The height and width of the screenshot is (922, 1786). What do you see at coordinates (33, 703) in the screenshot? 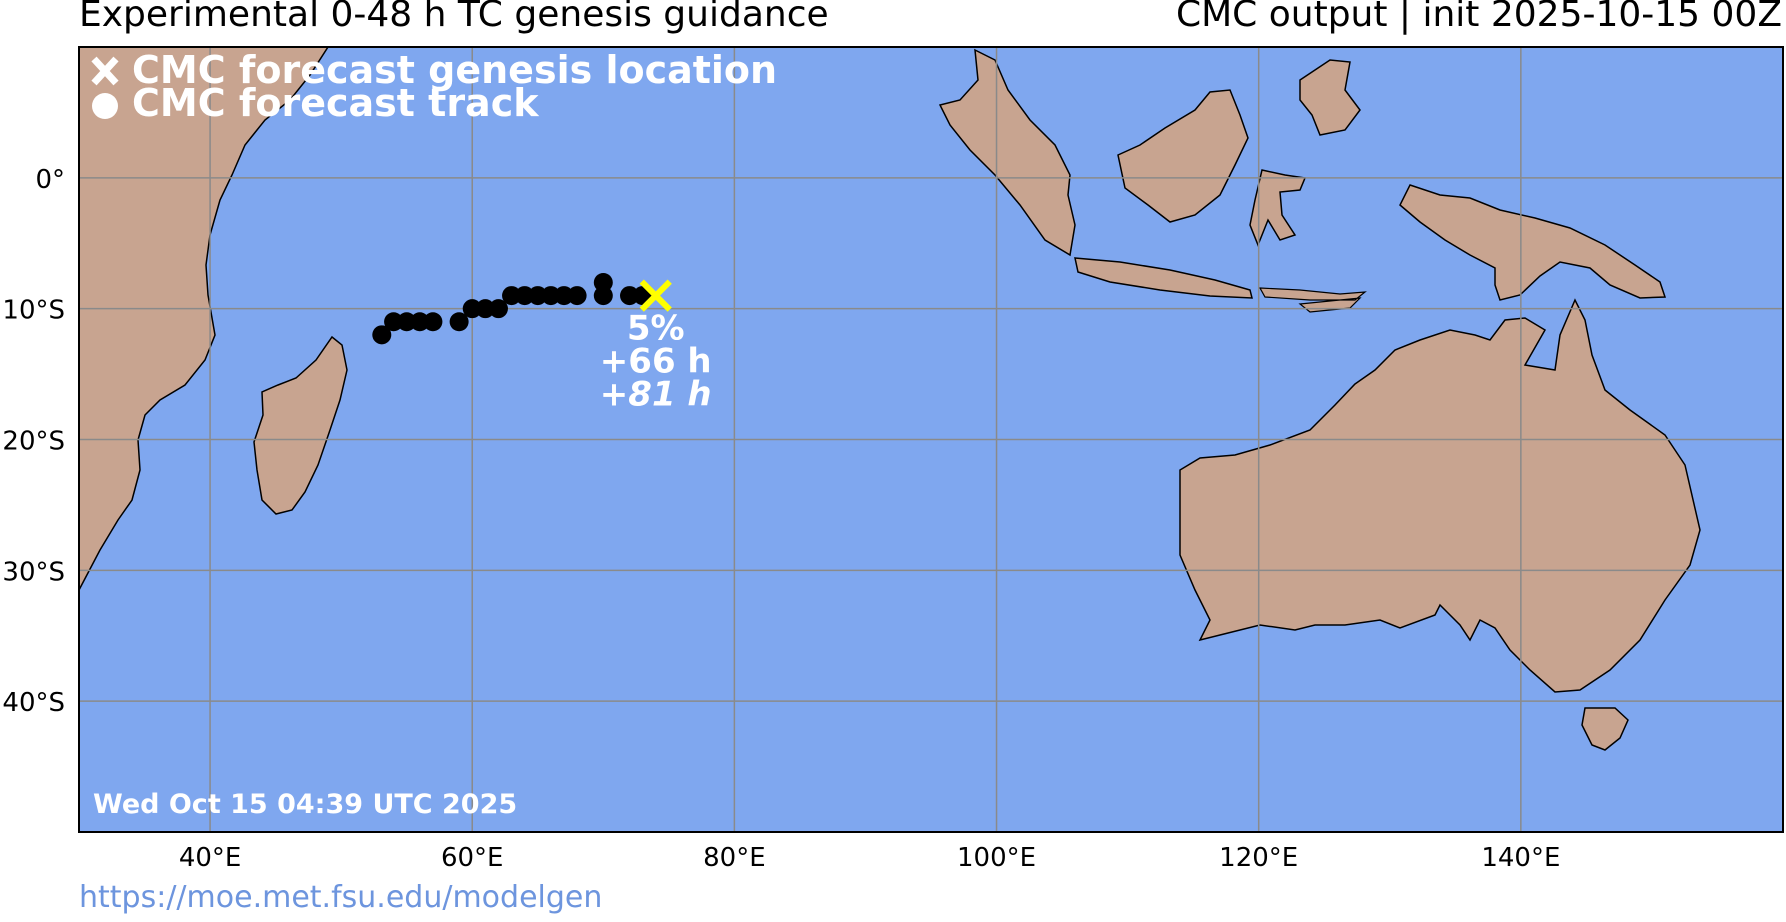
I see `lat-tick-label: 40°S` at bounding box center [33, 703].